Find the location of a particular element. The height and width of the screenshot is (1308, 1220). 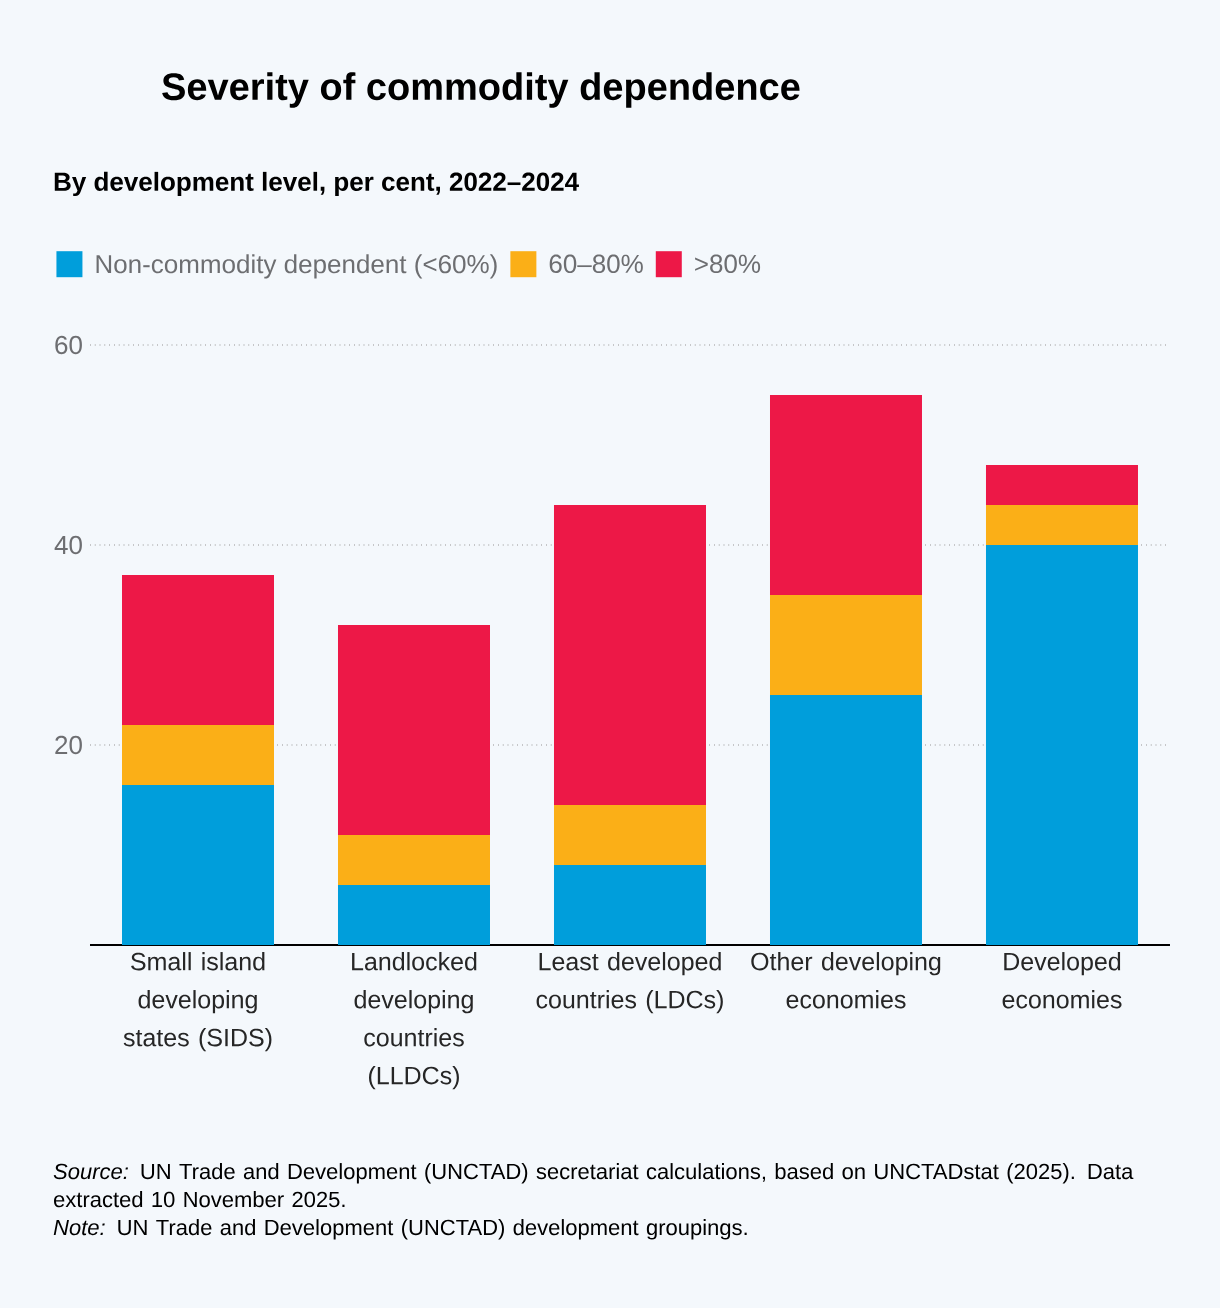

chart-title: Severity of commodity dependence is located at coordinates (481, 90).